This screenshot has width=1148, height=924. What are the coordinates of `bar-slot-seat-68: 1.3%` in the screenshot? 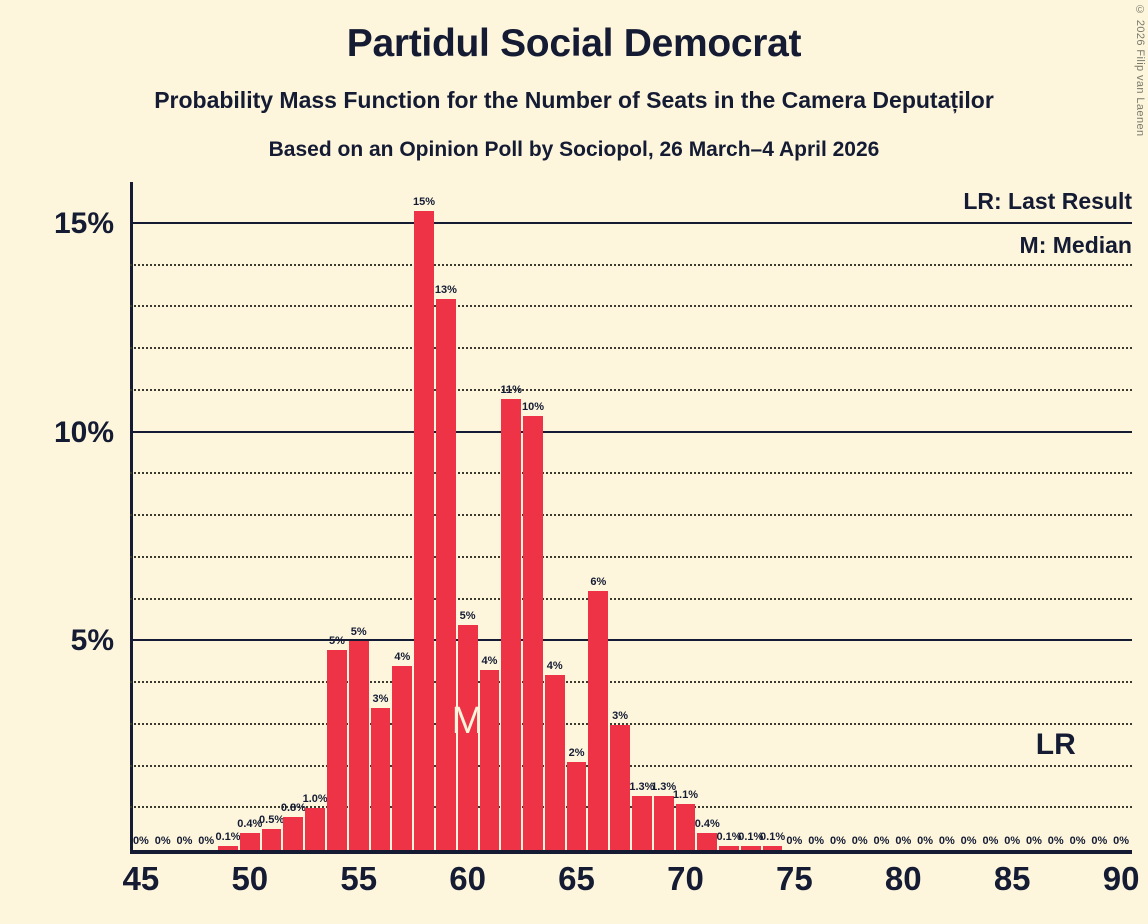 It's located at (641, 516).